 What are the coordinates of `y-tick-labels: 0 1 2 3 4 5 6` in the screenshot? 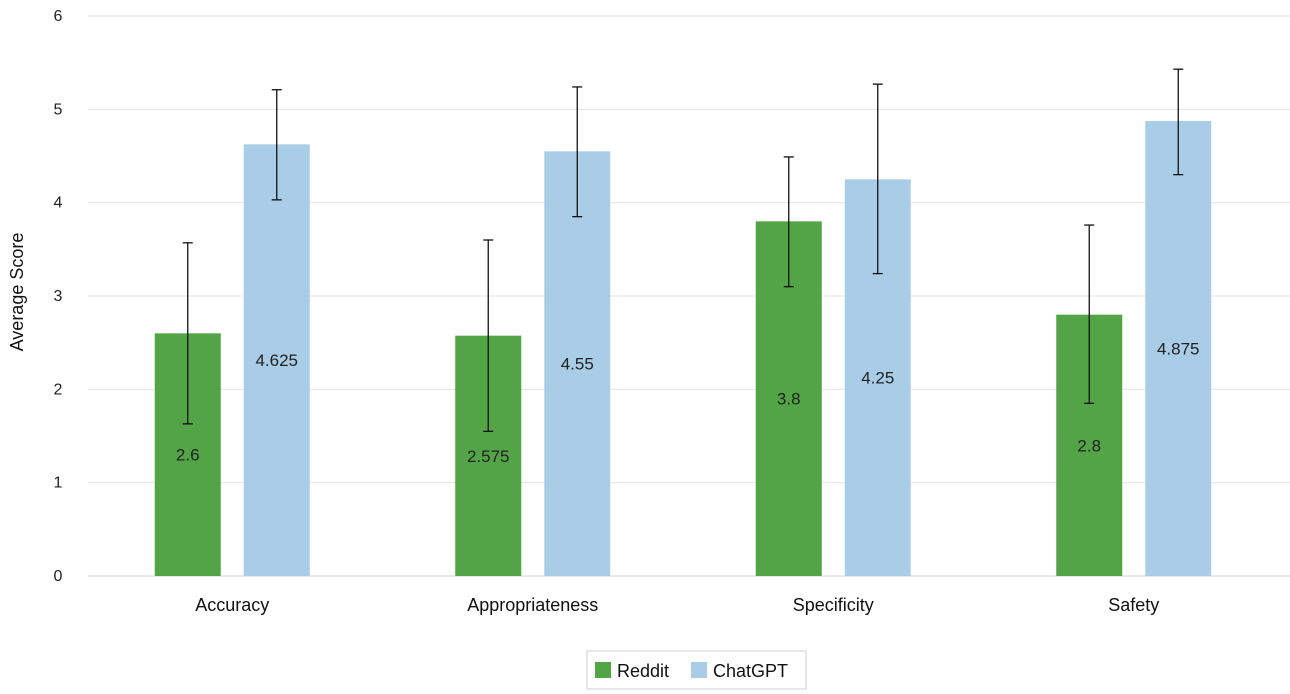 It's located at (58, 296).